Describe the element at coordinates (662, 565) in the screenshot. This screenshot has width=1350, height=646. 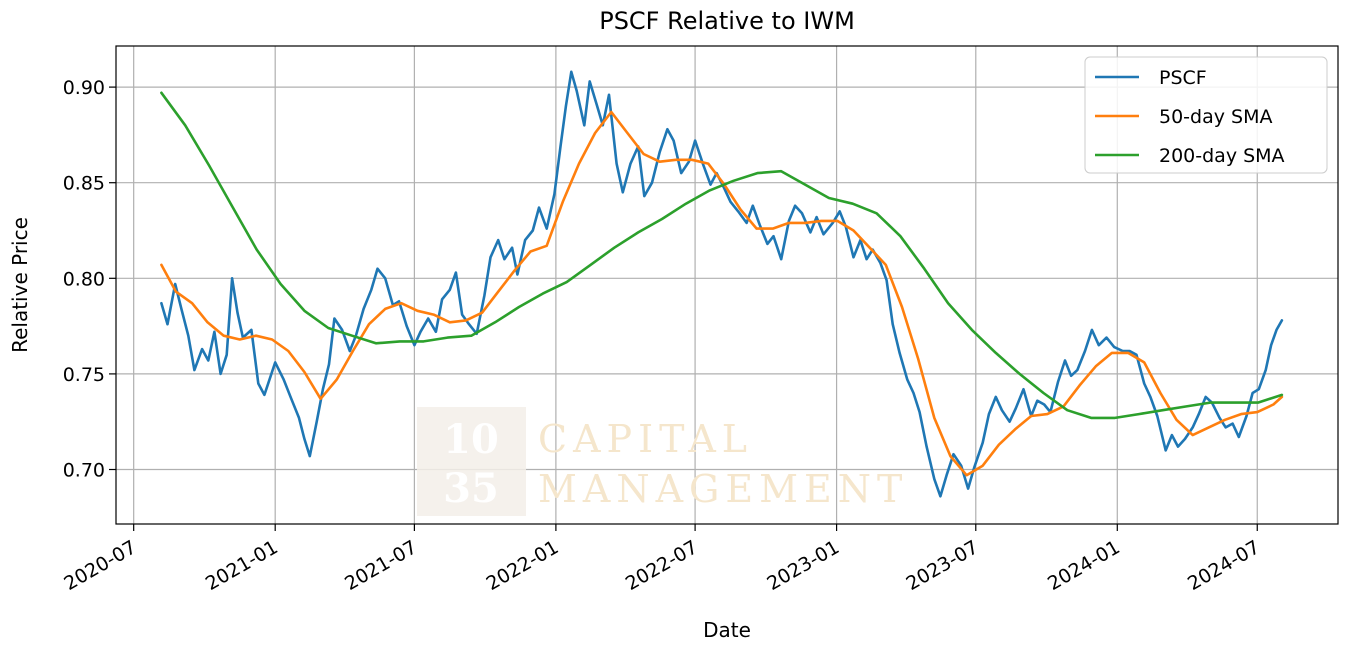
I see `x-tick-label: 2022-07` at that location.